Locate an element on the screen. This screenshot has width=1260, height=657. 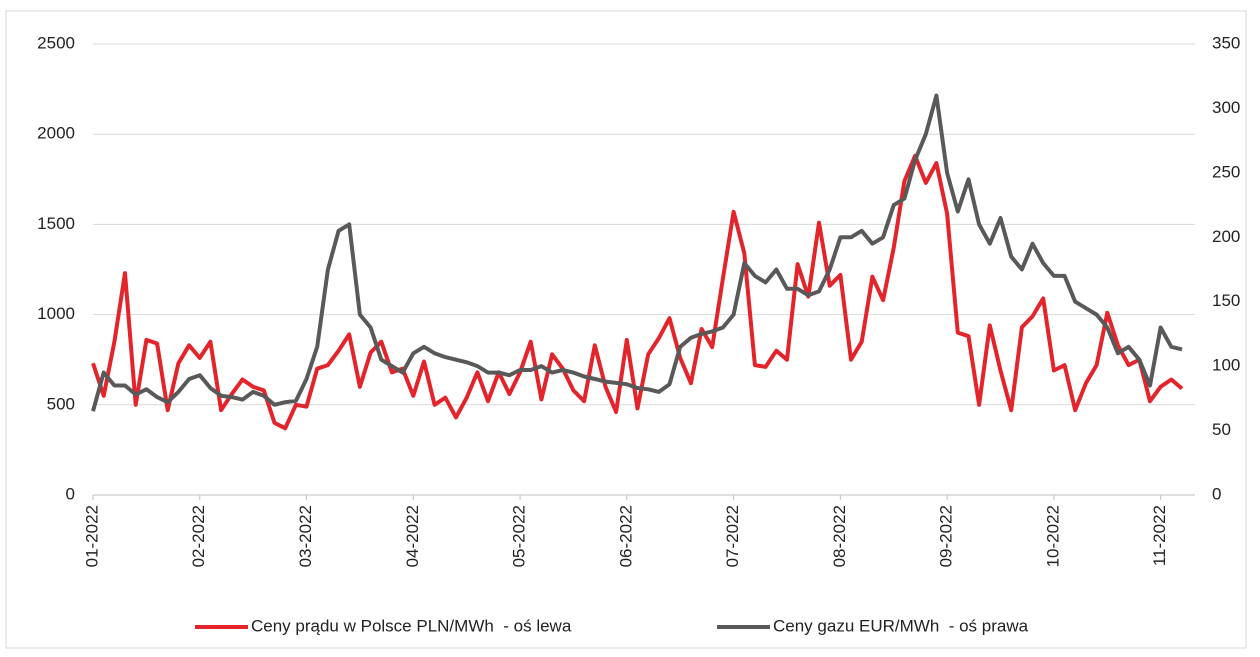
x-tick-label: 05-2022 is located at coordinates (519, 536).